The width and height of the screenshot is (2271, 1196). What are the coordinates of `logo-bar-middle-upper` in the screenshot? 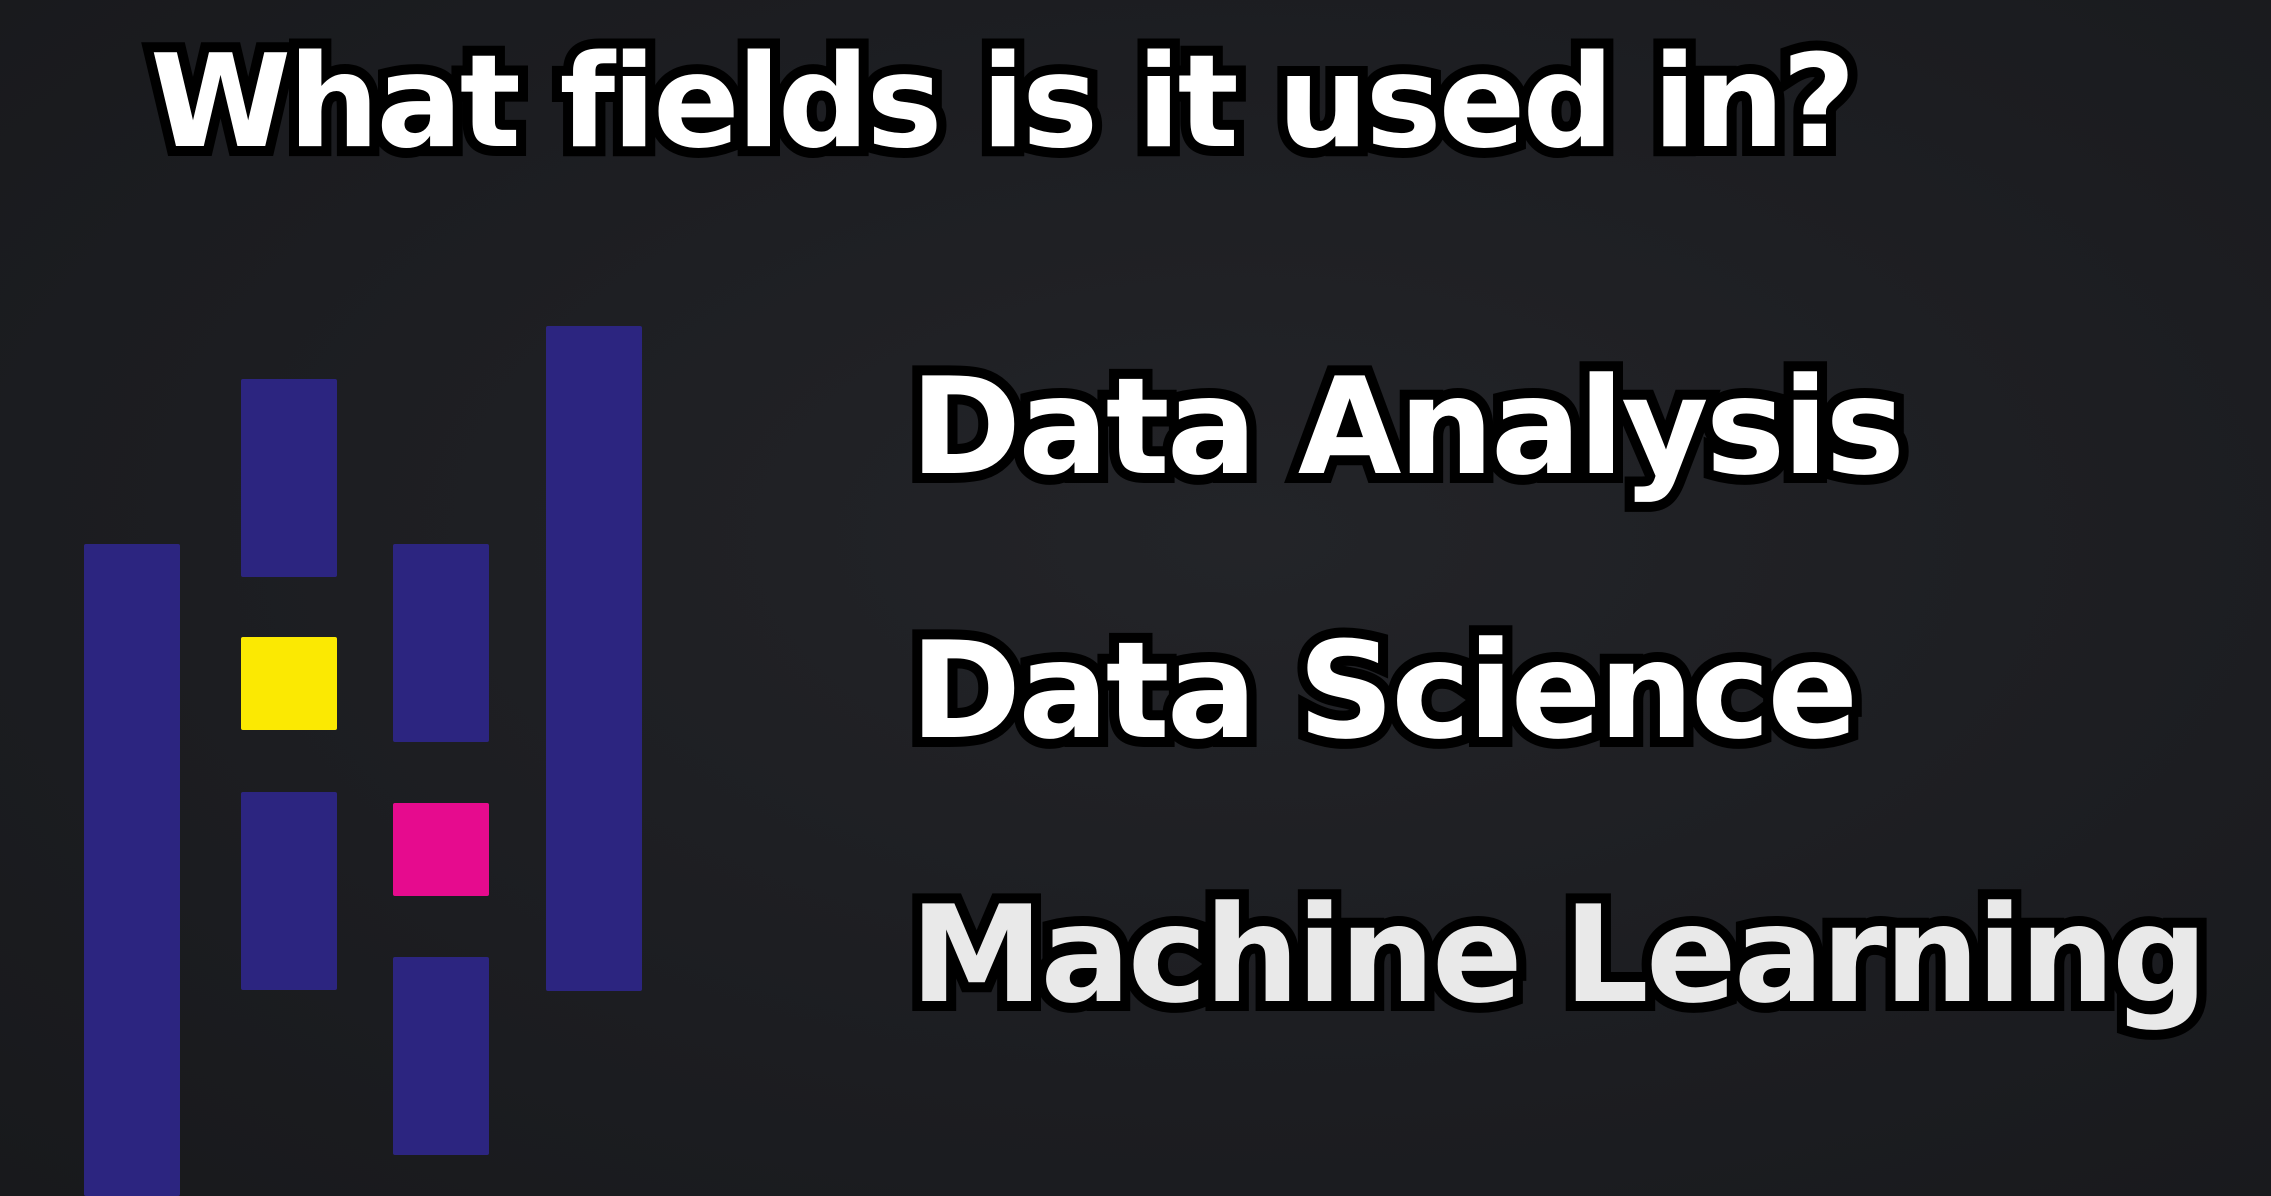 It's located at (441, 643).